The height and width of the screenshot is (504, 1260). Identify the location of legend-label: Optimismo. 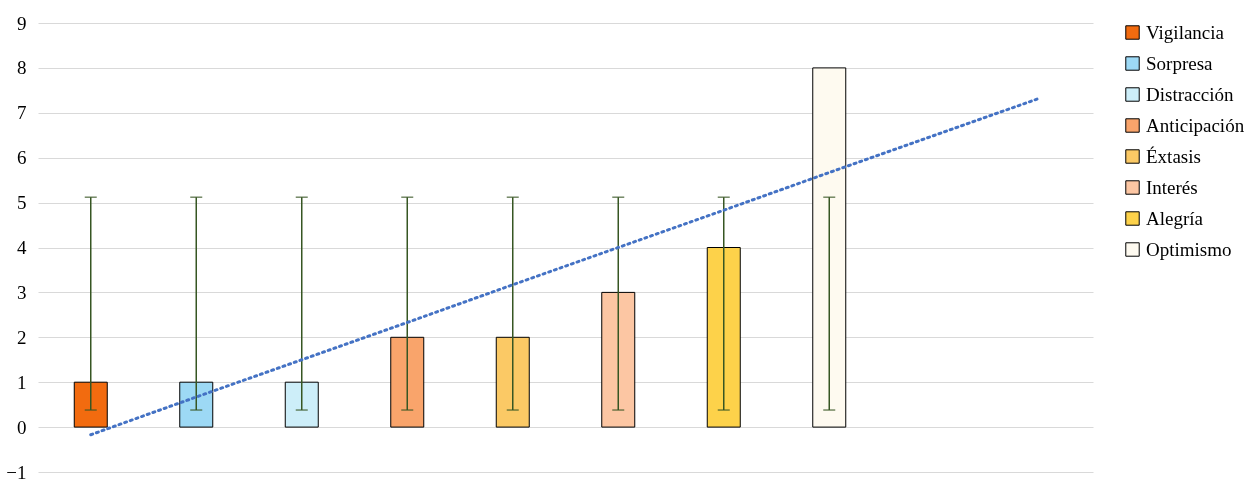
(1189, 249).